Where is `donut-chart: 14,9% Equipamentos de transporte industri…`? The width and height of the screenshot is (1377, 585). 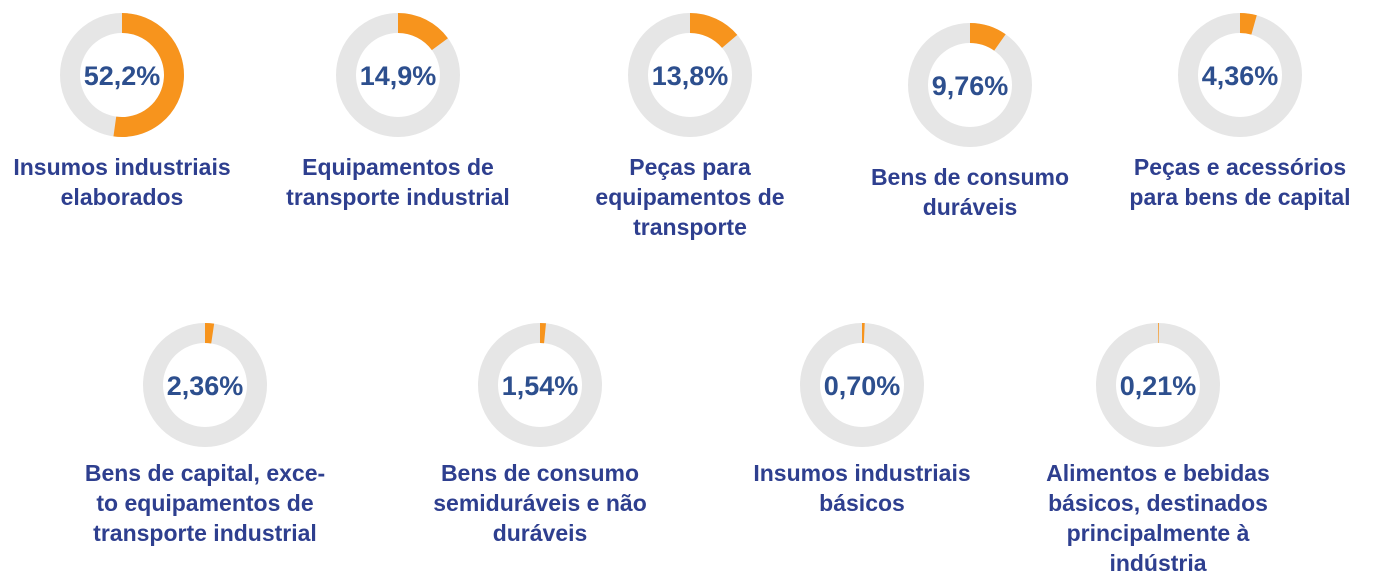 donut-chart: 14,9% Equipamentos de transporte industri… is located at coordinates (398, 106).